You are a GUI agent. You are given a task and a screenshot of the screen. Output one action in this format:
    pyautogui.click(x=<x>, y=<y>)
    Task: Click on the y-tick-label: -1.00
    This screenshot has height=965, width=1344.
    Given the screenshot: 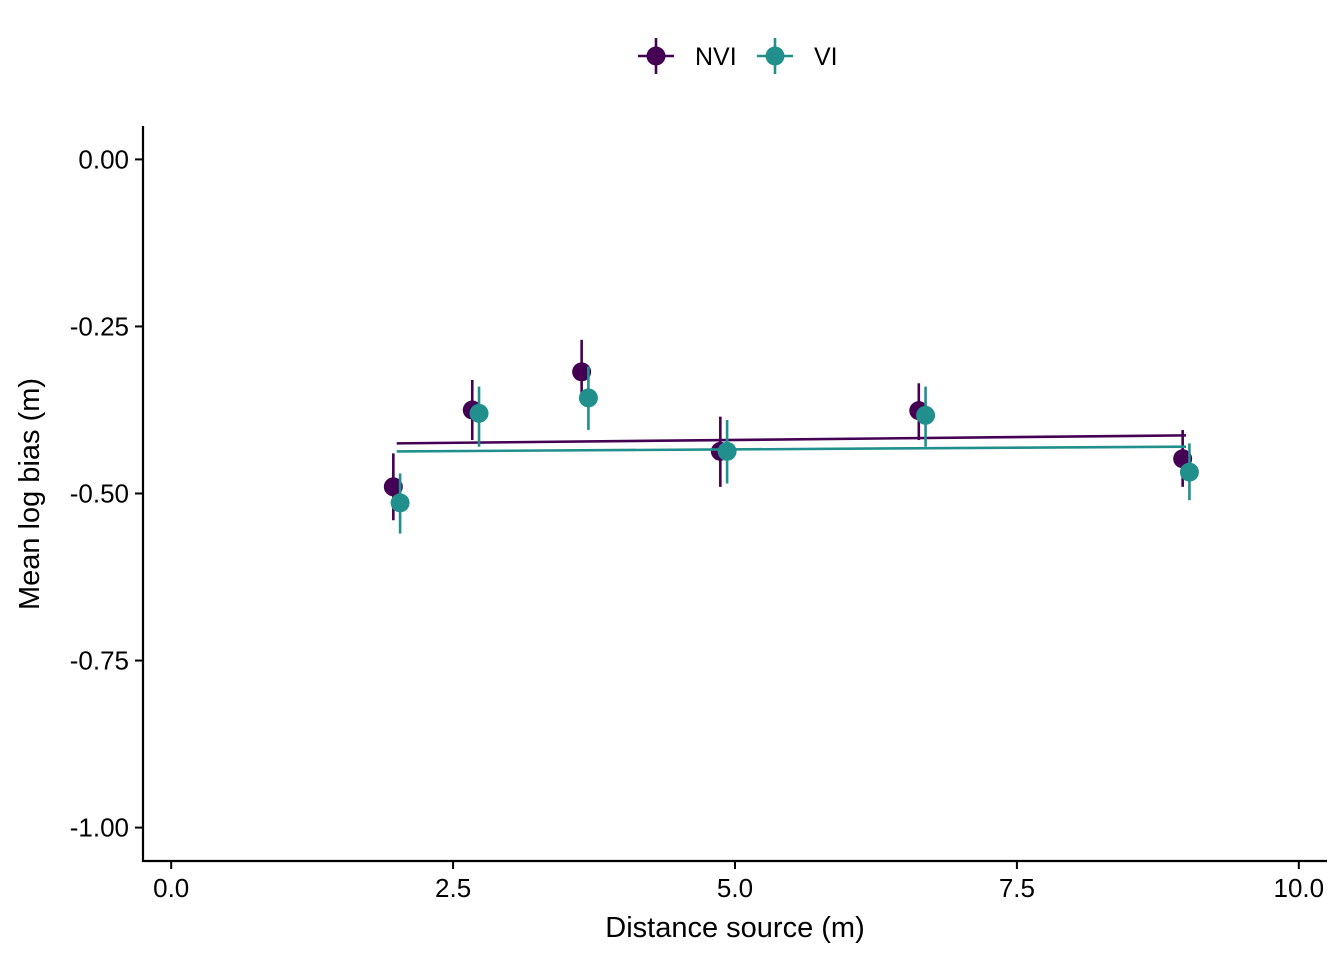 What is the action you would take?
    pyautogui.click(x=99, y=828)
    